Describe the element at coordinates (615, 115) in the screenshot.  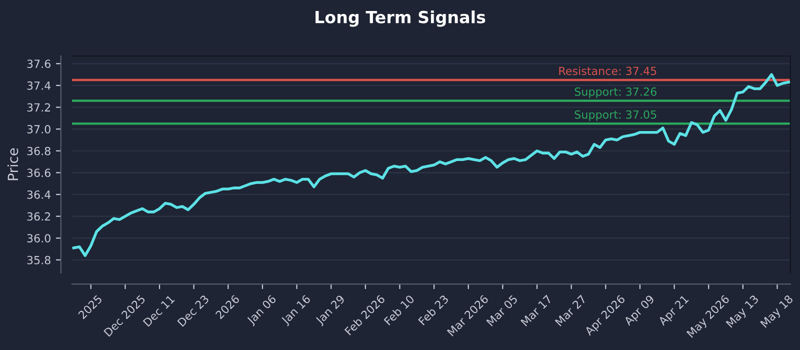
I see `ref-line-label: Support: 37.05` at that location.